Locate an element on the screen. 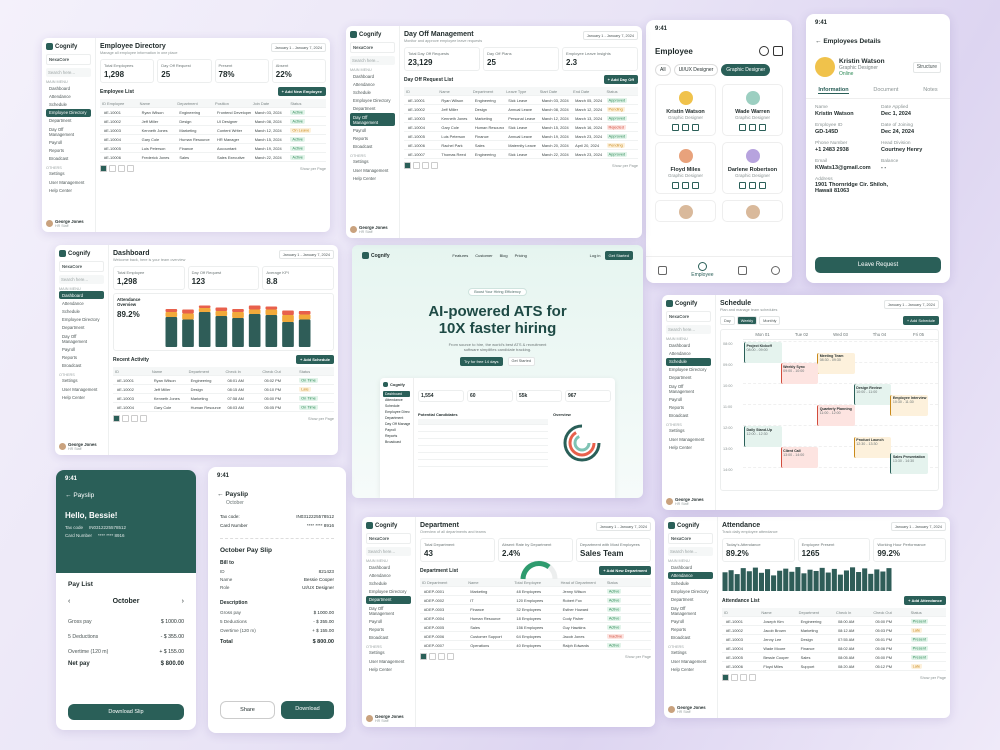 The width and height of the screenshot is (1000, 750). event: Meeting Team 08:30 - 09:30 is located at coordinates (836, 363).